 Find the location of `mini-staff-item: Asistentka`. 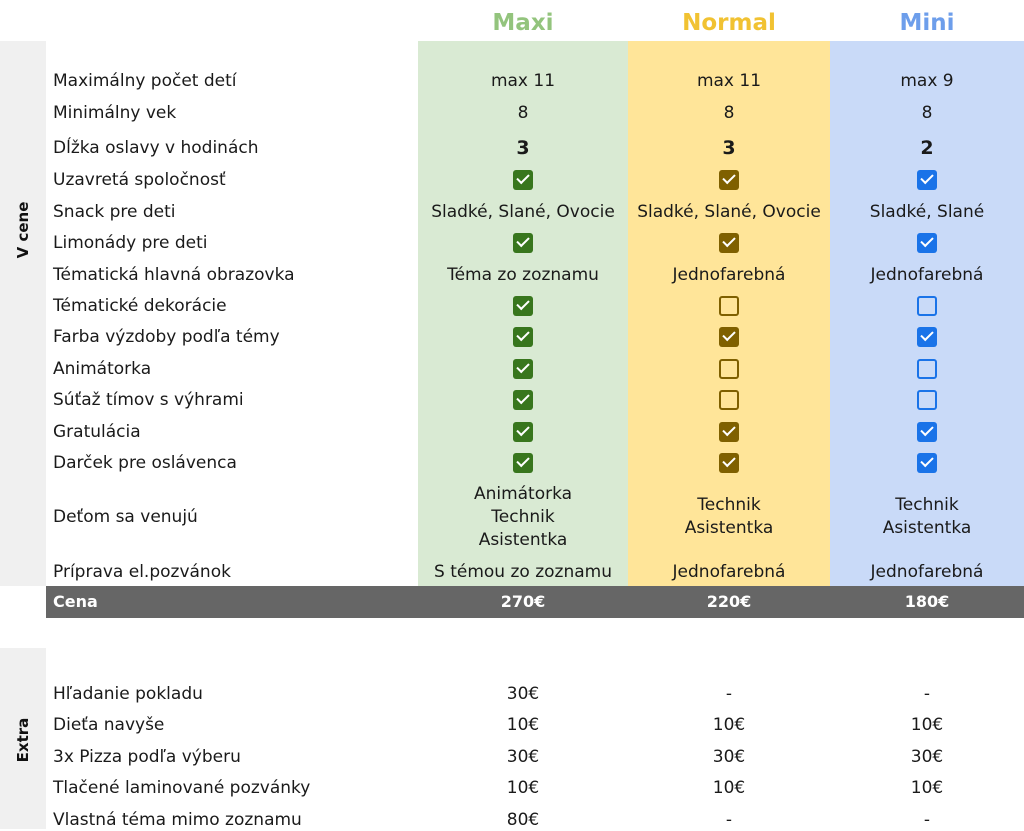

mini-staff-item: Asistentka is located at coordinates (927, 528).